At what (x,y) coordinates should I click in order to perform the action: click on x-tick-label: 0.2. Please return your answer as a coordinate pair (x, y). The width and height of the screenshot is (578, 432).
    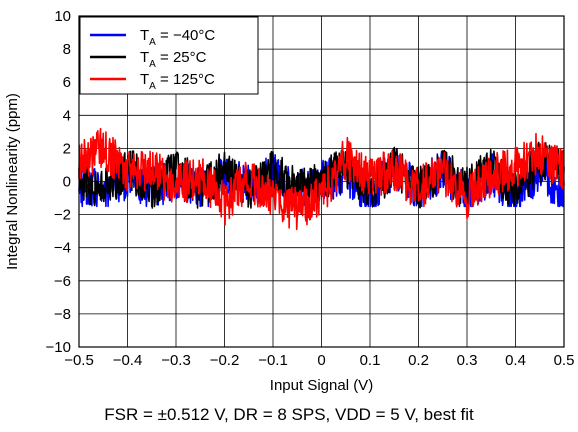
    Looking at the image, I should click on (418, 360).